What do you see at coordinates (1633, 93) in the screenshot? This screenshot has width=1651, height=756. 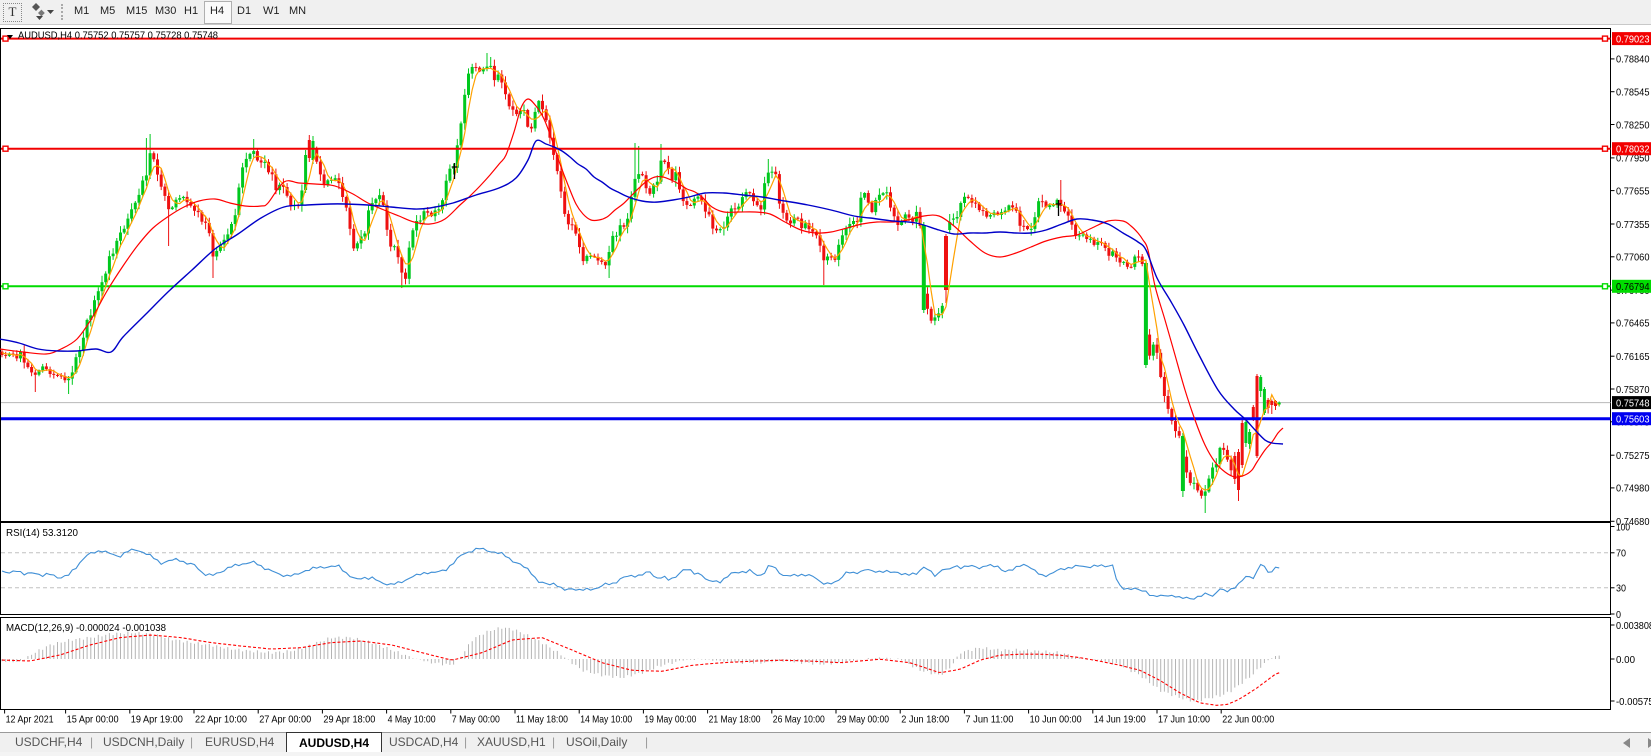 I see `svg-text: 0.78545` at bounding box center [1633, 93].